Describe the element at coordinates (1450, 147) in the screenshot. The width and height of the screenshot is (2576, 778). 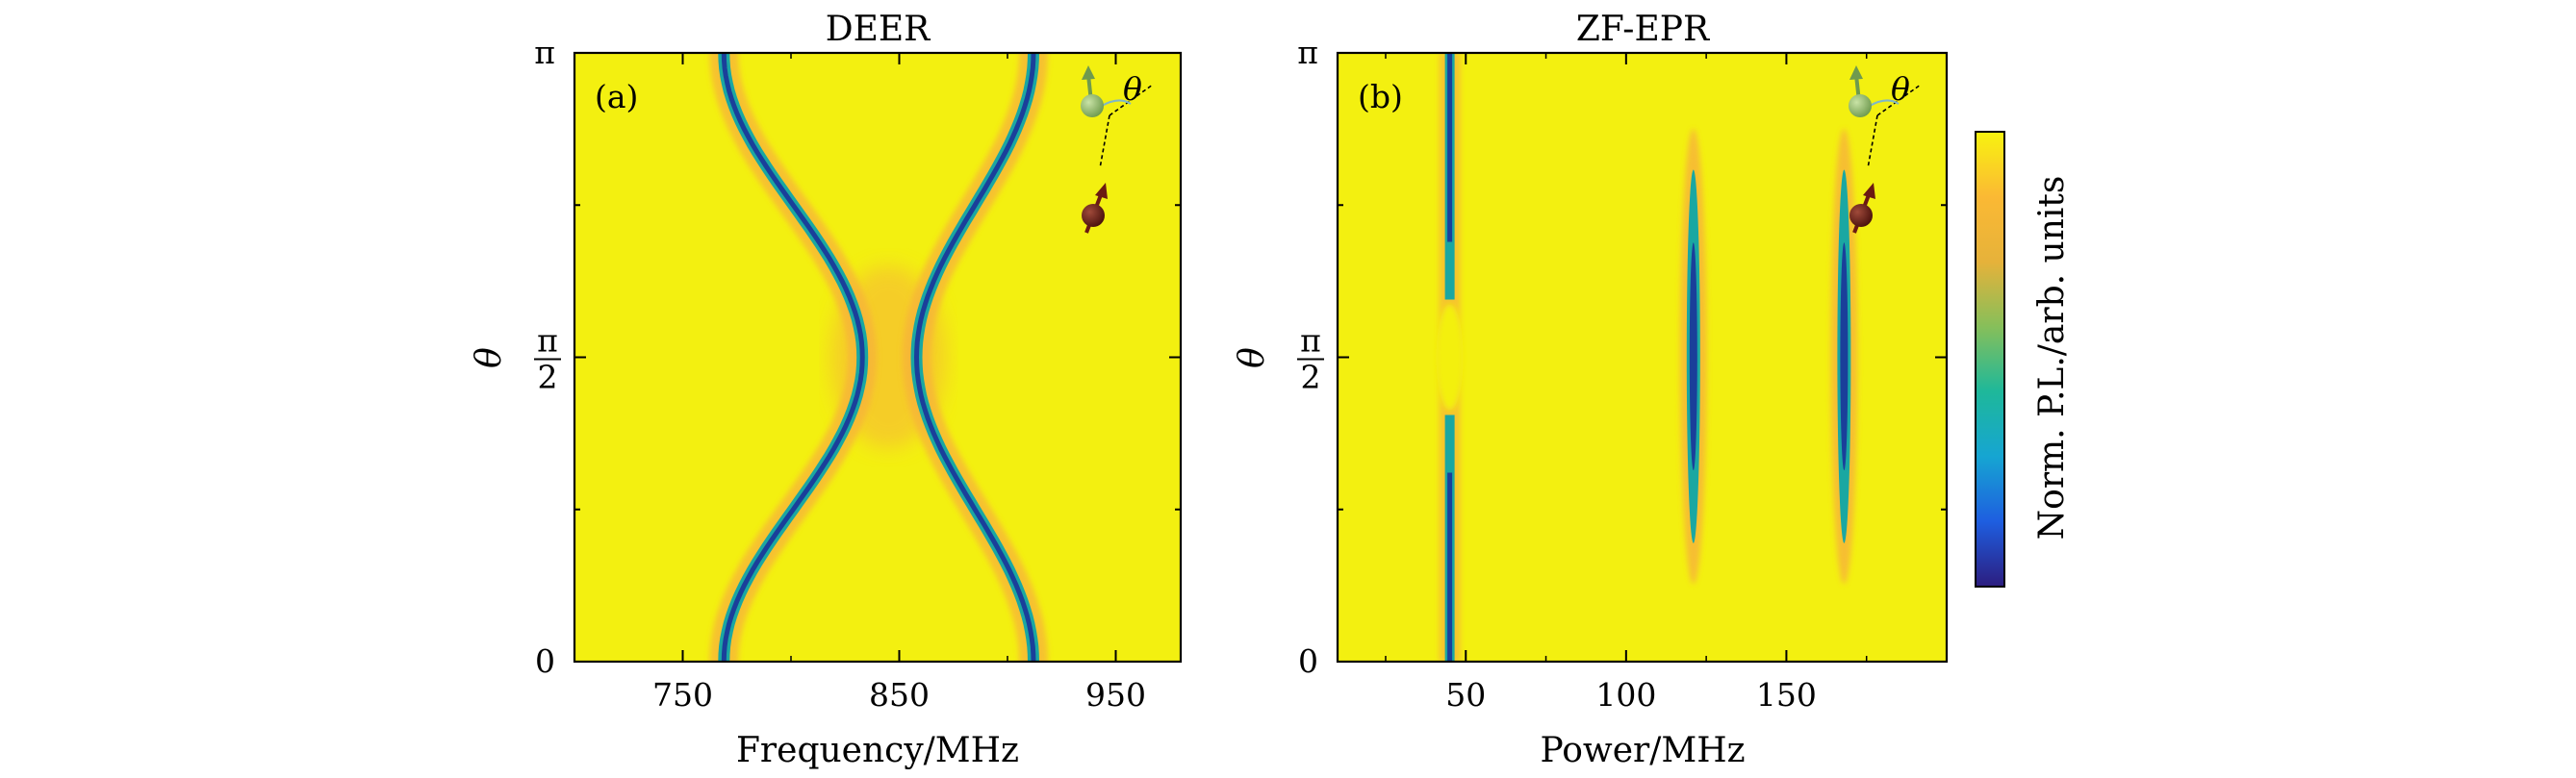
I see `panel-b-line-1-core-upper` at that location.